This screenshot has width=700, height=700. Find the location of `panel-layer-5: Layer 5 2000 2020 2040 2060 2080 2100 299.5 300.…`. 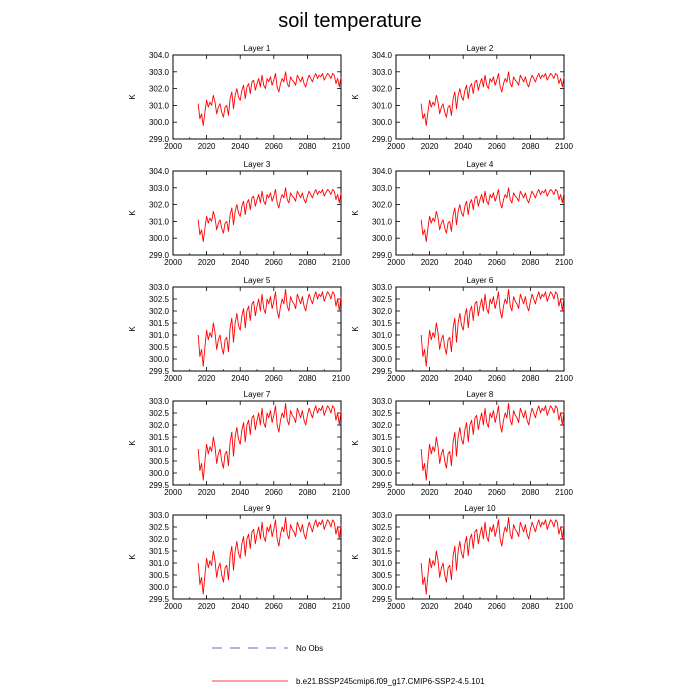

panel-layer-5: Layer 5 2000 2020 2040 2060 2080 2100 299.5 300.… is located at coordinates (239, 329).